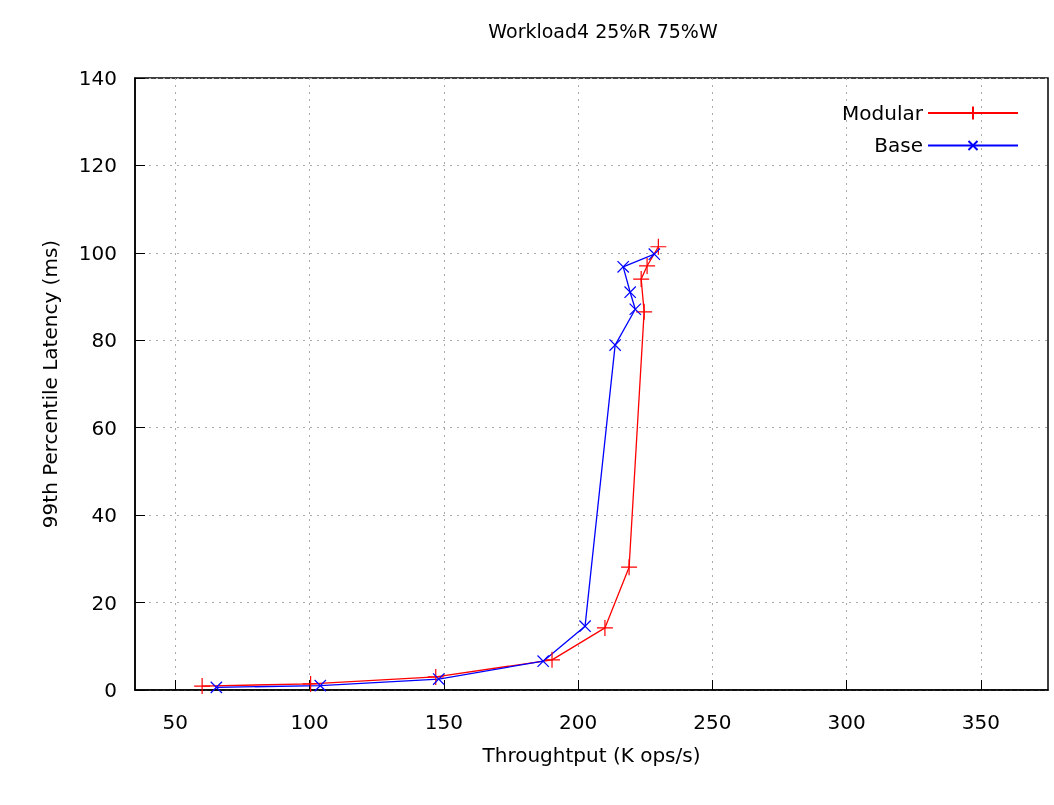 Image resolution: width=1054 pixels, height=805 pixels. I want to click on x-tick-label: 300, so click(846, 722).